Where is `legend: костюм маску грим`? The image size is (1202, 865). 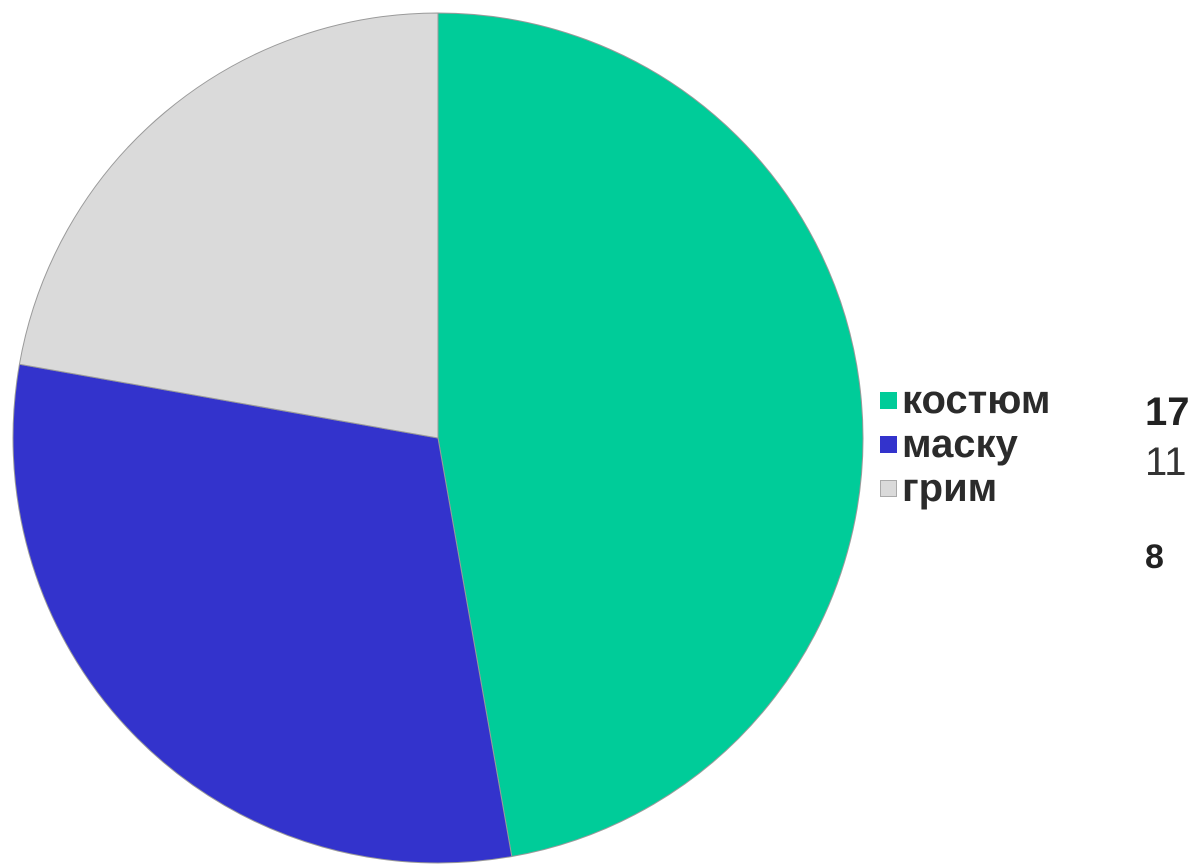 legend: костюм маску грим is located at coordinates (965, 444).